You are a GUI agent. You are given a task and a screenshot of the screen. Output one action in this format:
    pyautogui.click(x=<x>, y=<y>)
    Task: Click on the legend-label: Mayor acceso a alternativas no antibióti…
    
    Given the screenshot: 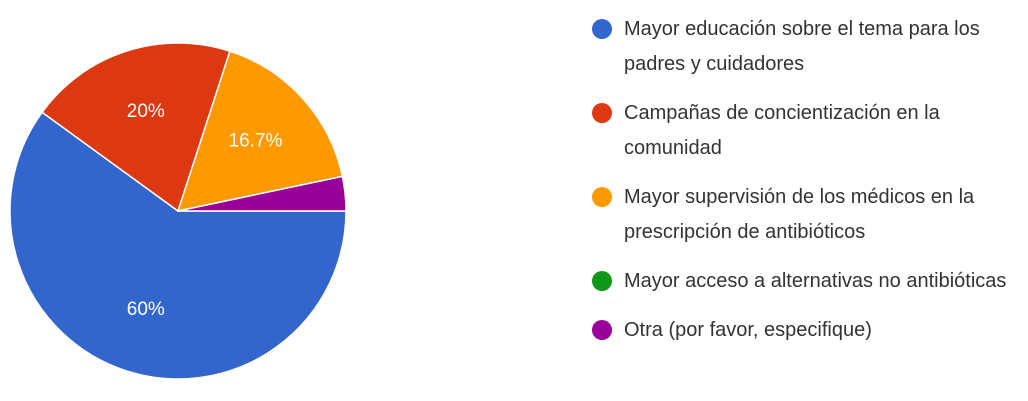 What is the action you would take?
    pyautogui.click(x=815, y=281)
    